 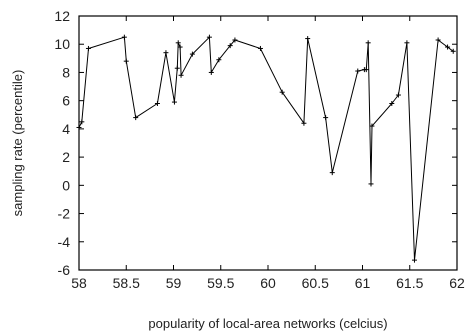 What do you see at coordinates (64, 214) in the screenshot?
I see `y-tick-label: -2` at bounding box center [64, 214].